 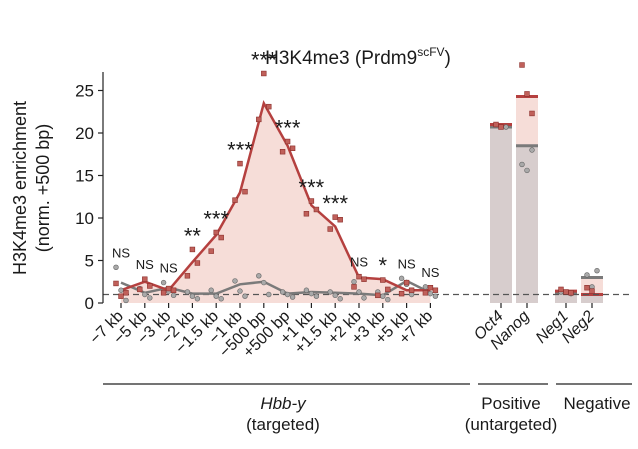 I want to click on group-sublabel: (untargeted), so click(x=511, y=424).